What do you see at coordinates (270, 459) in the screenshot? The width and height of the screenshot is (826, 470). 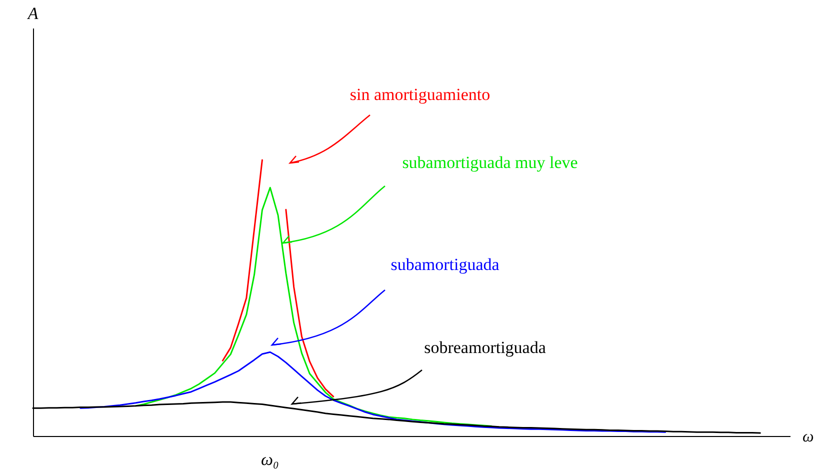 I see `text: ω₀` at bounding box center [270, 459].